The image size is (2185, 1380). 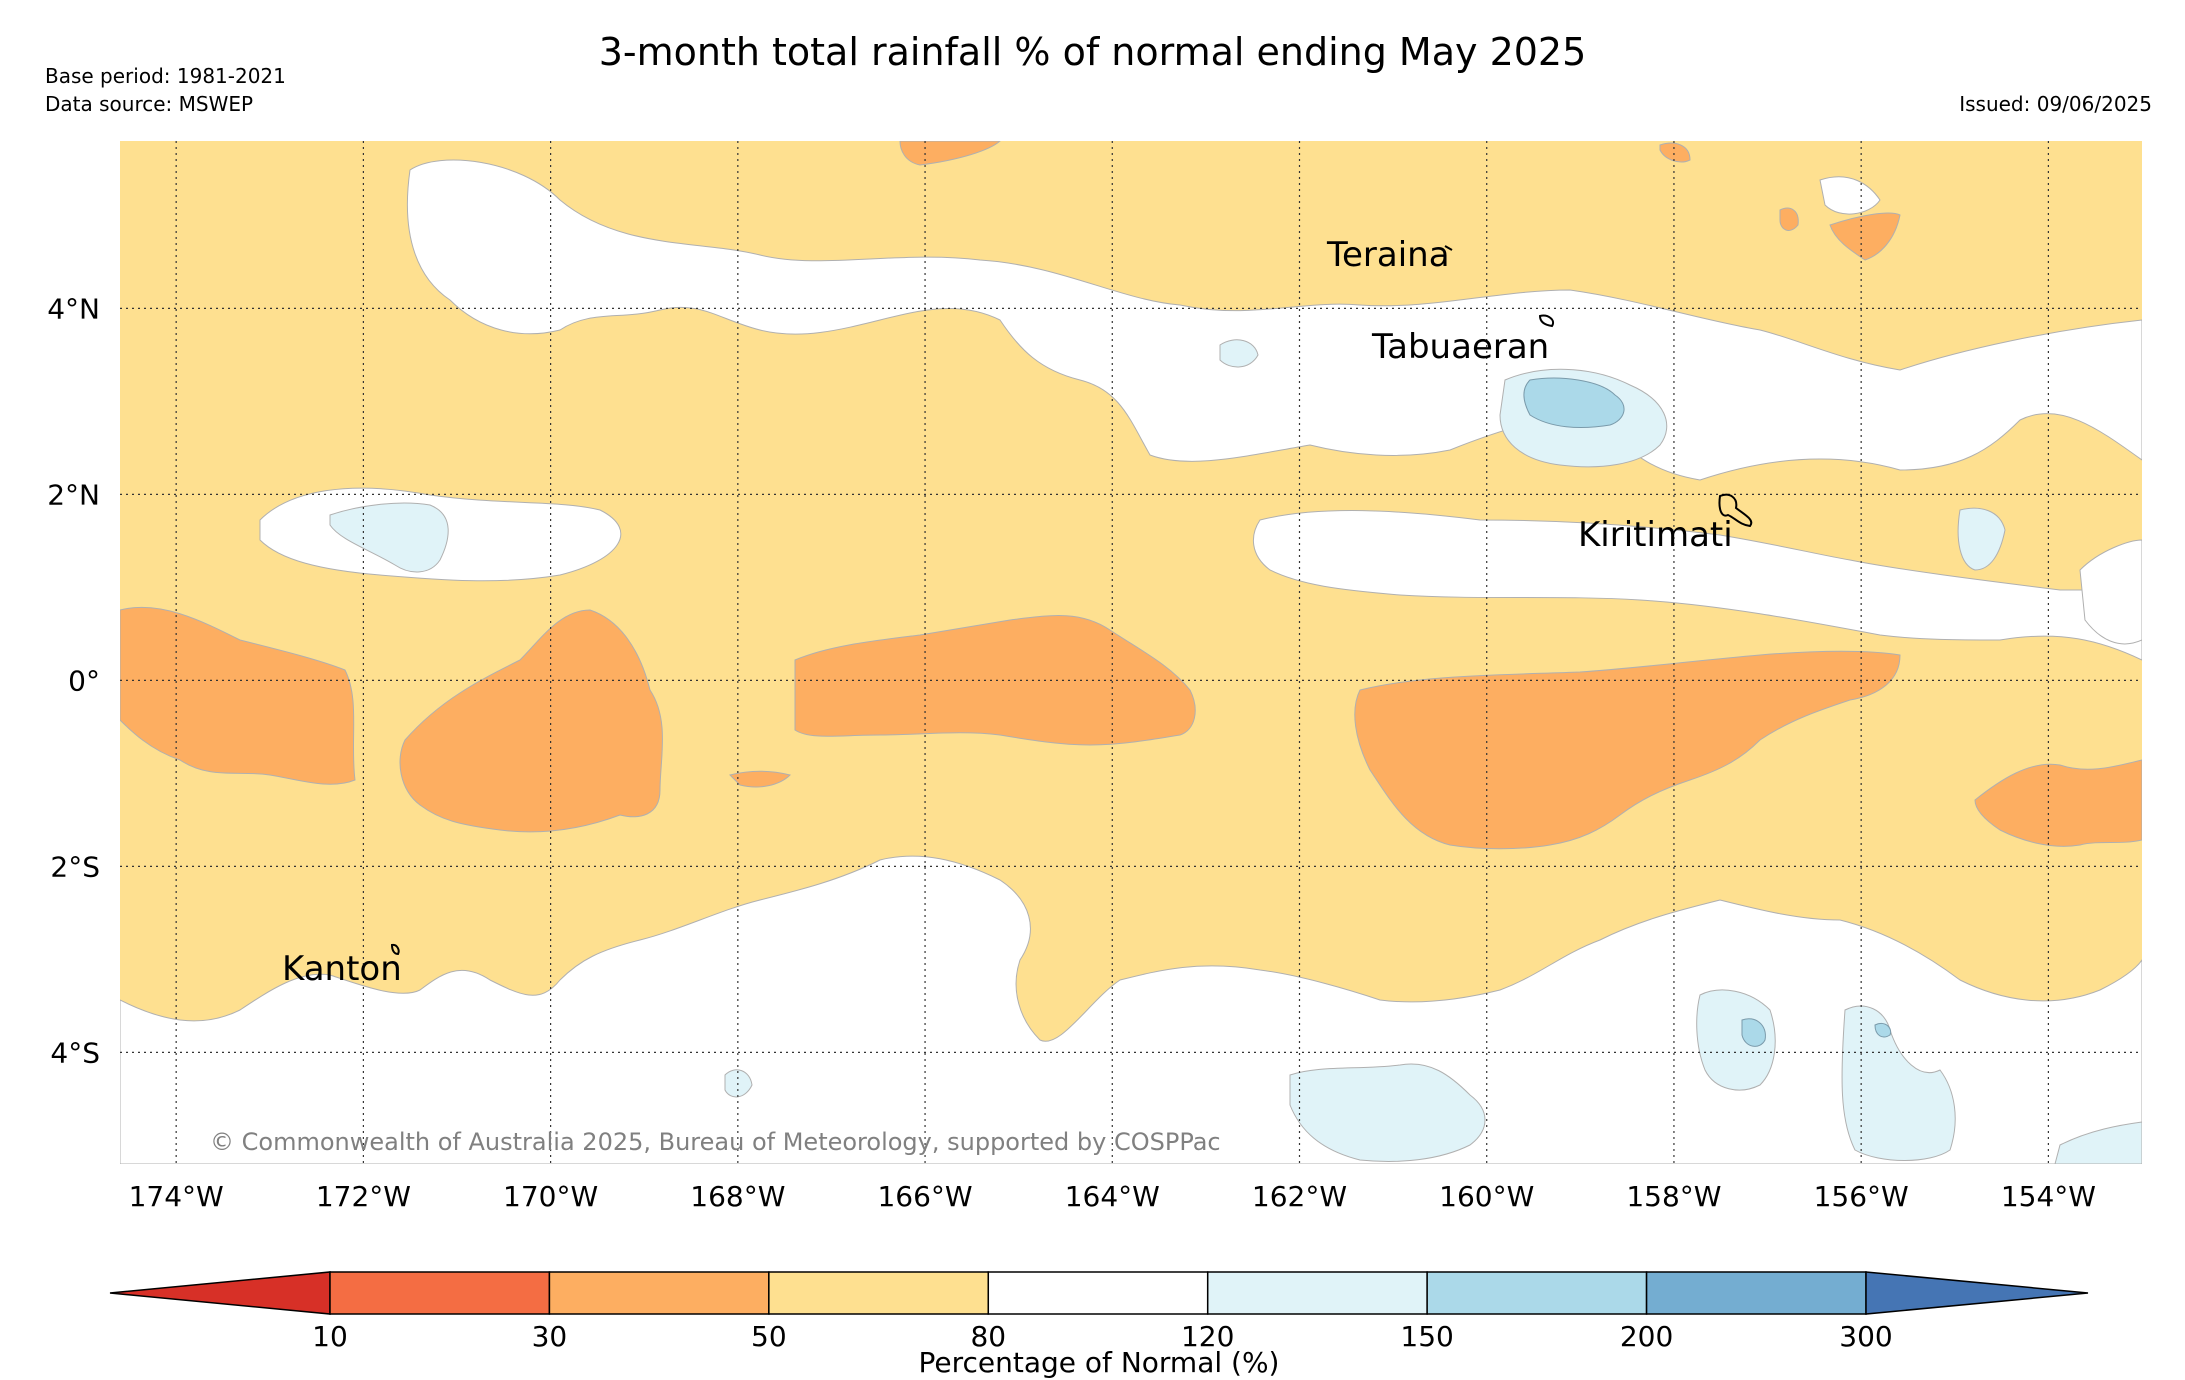 What do you see at coordinates (1460, 347) in the screenshot?
I see `place-label-tabuaeran: Tabuaeran` at bounding box center [1460, 347].